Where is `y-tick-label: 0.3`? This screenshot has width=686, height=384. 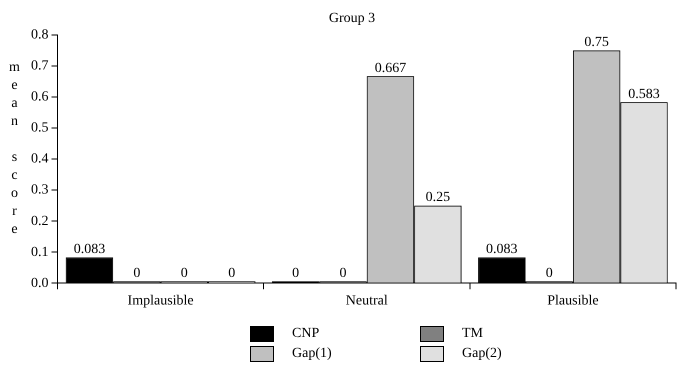
y-tick-label: 0.3 is located at coordinates (39, 190).